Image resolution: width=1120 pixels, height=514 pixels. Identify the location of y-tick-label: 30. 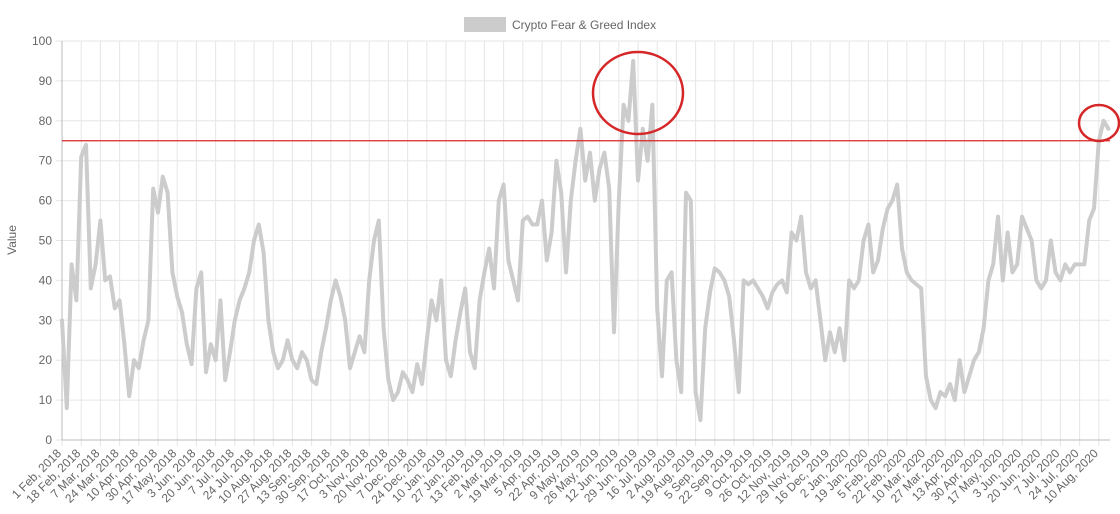
(46, 320).